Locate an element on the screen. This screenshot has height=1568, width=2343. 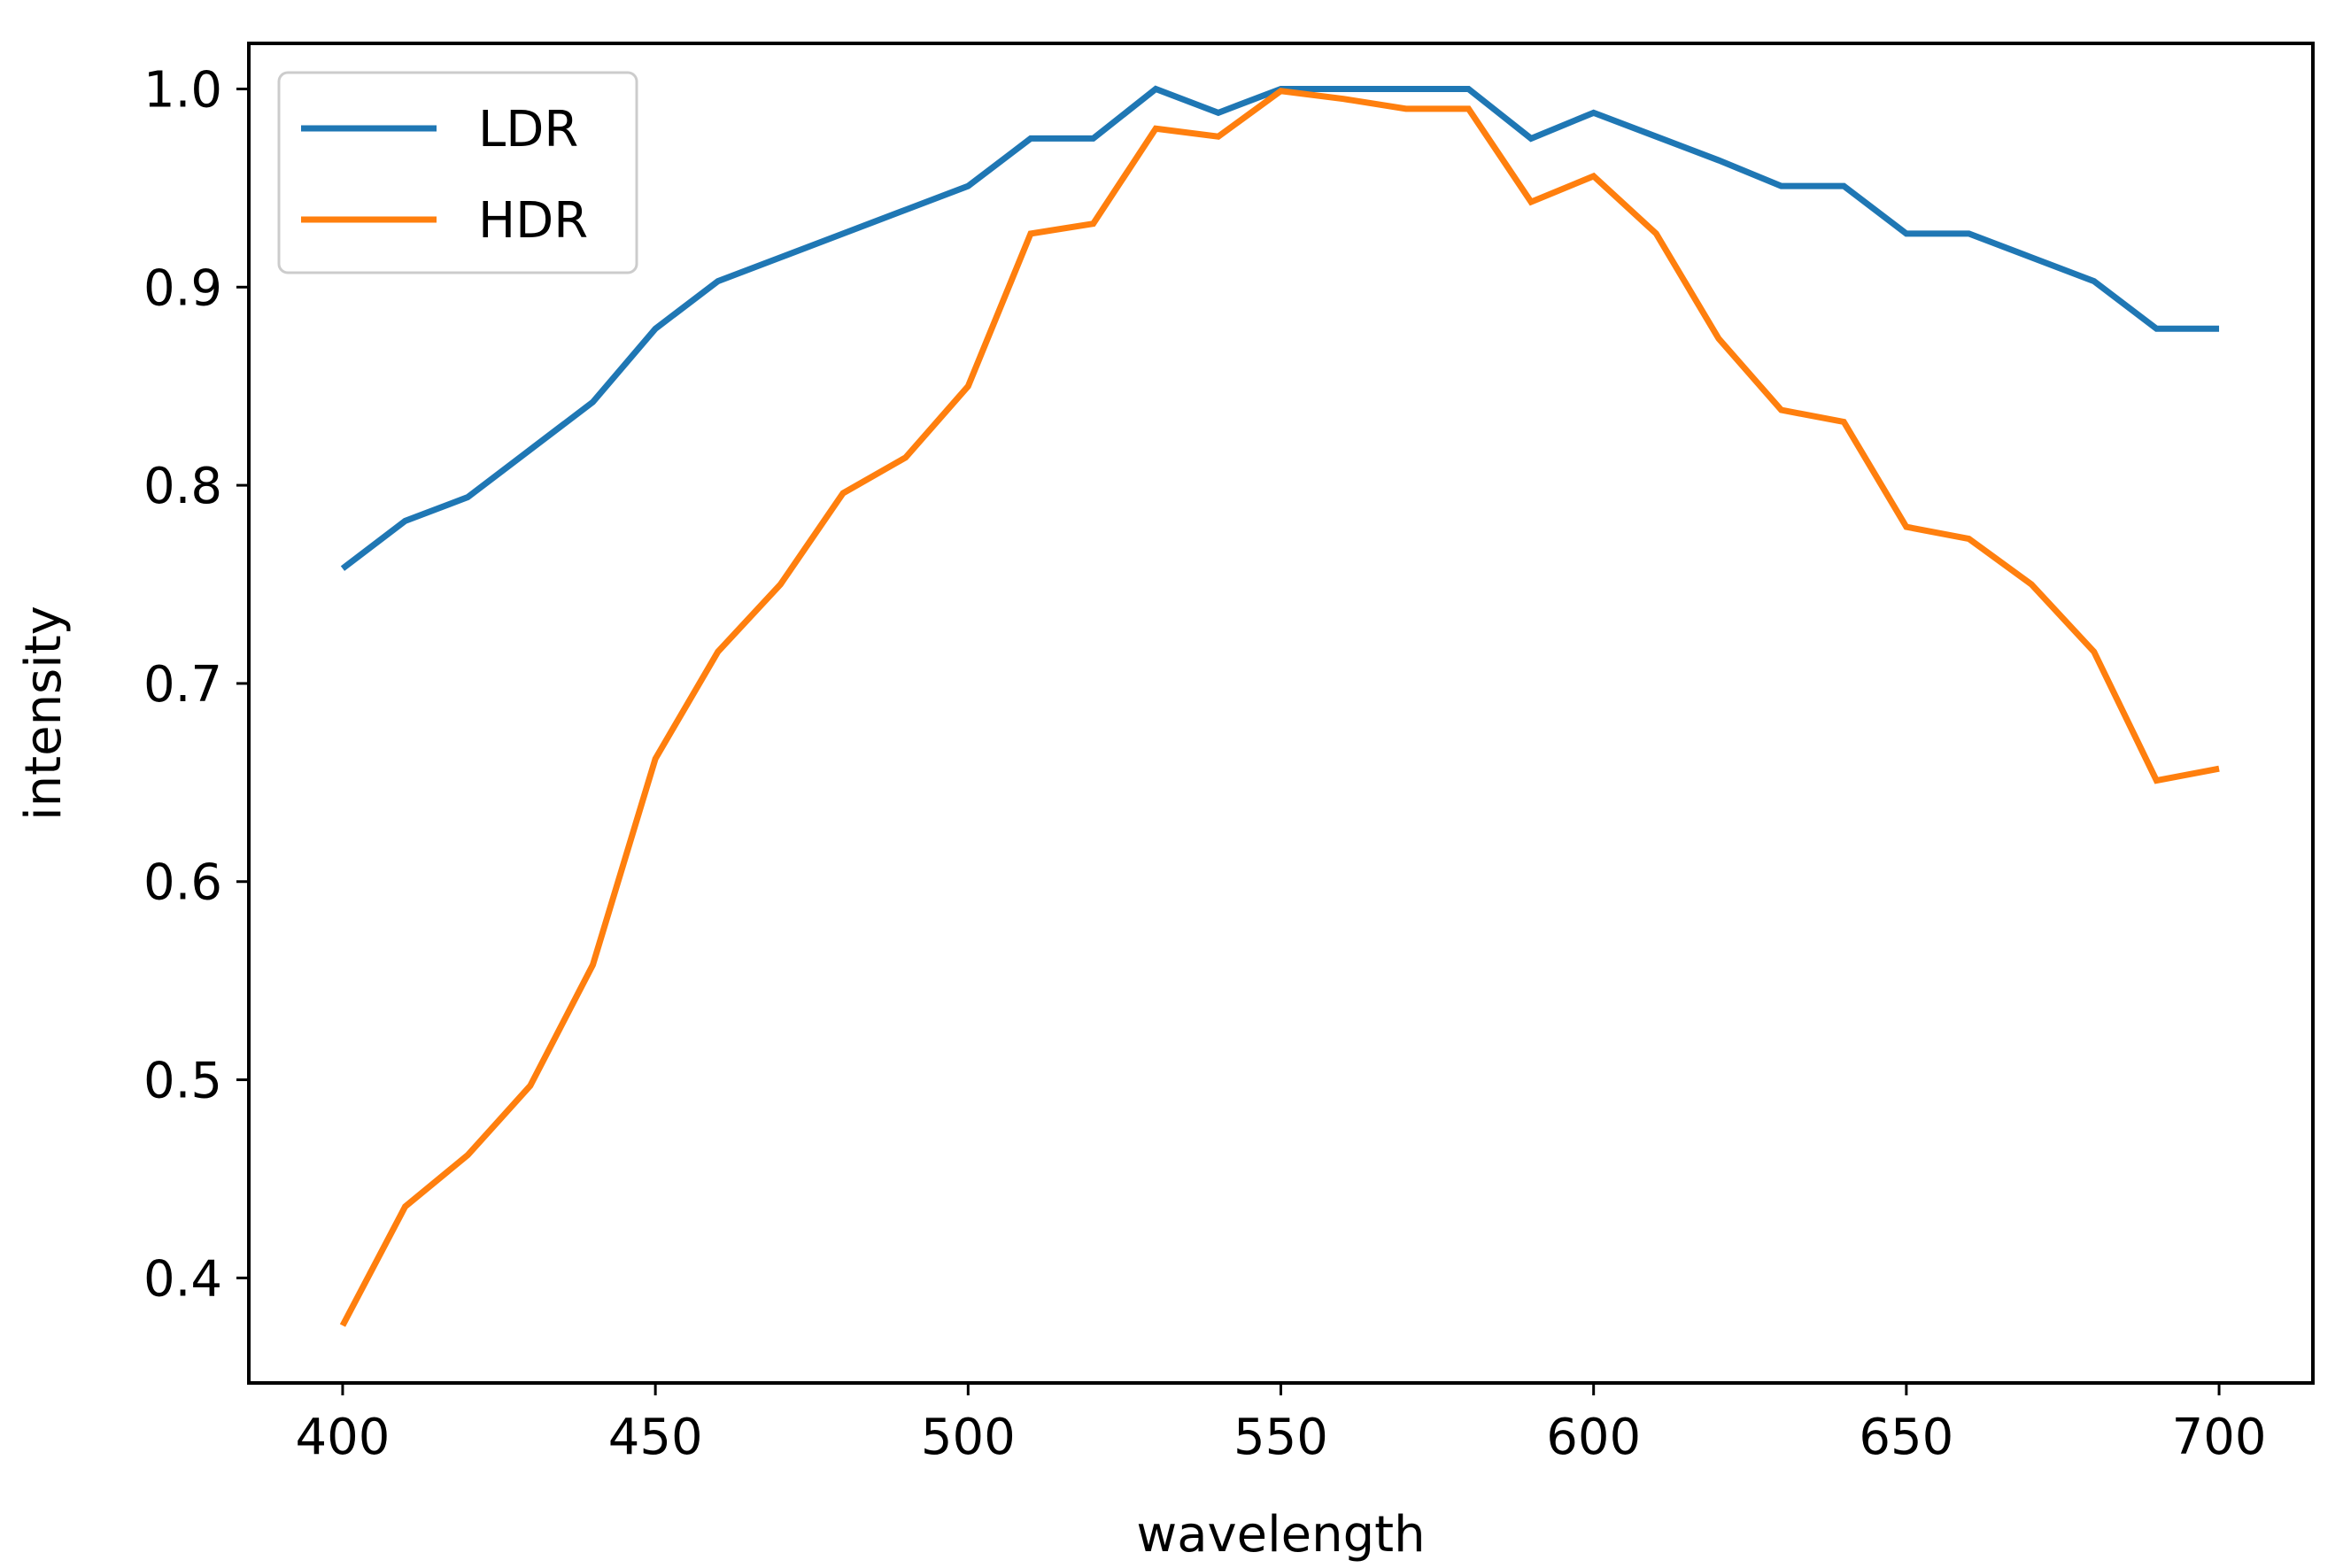
legend: LDR HDR is located at coordinates (458, 173).